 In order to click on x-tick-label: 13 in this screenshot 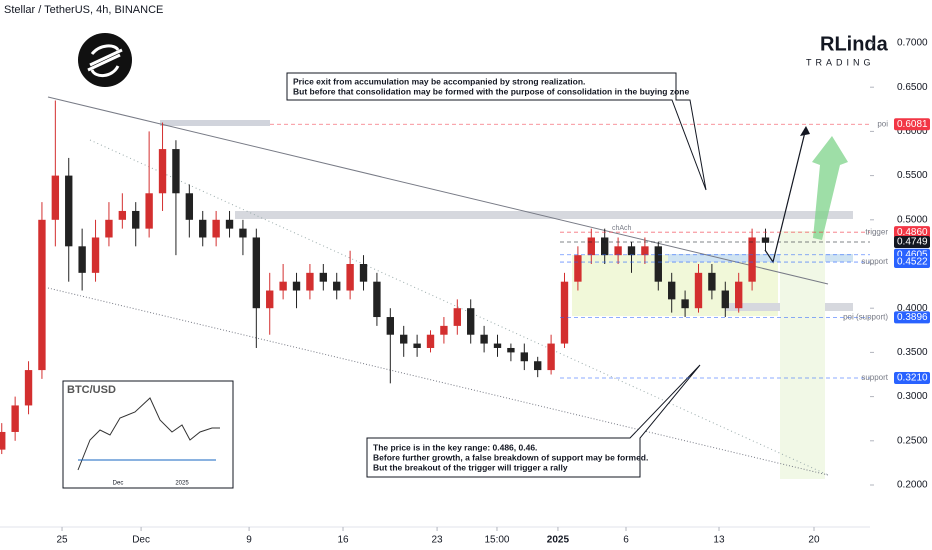, I will do `click(719, 540)`.